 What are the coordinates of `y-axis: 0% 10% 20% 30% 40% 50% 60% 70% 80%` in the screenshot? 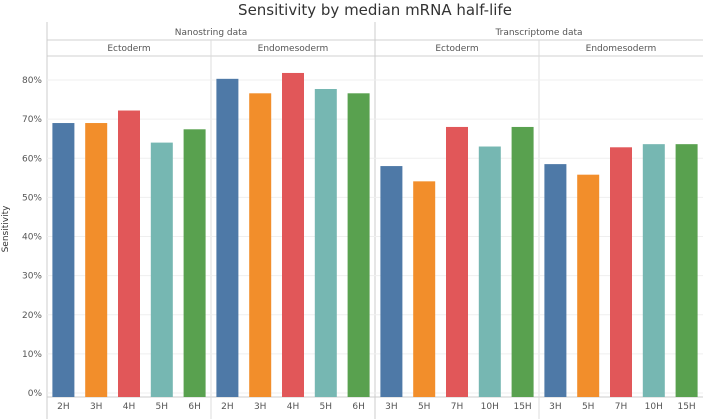 It's located at (32, 237).